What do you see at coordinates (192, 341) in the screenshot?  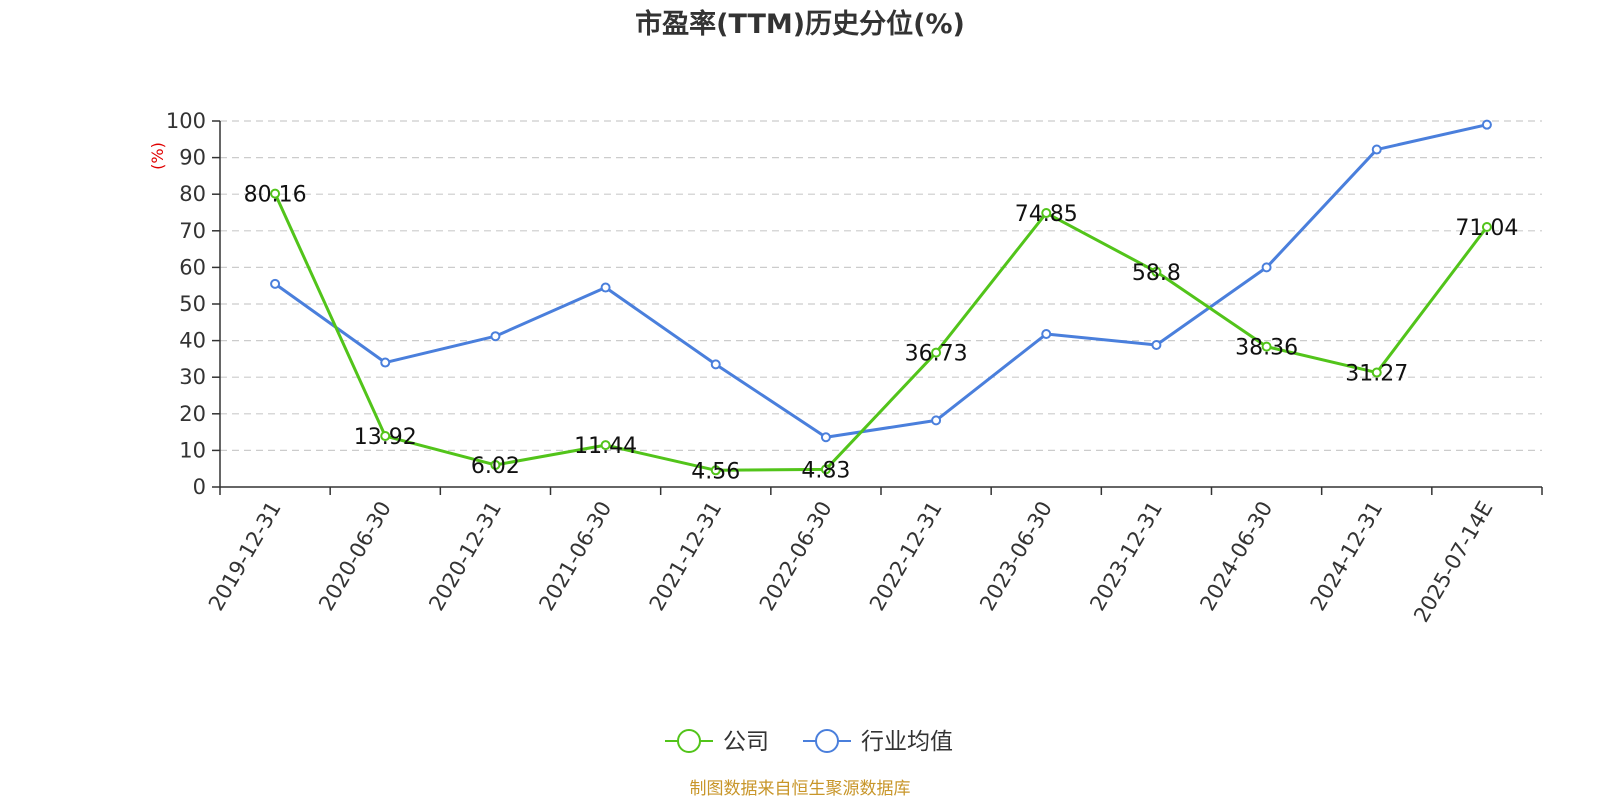 I see `y-tick-label: 40` at bounding box center [192, 341].